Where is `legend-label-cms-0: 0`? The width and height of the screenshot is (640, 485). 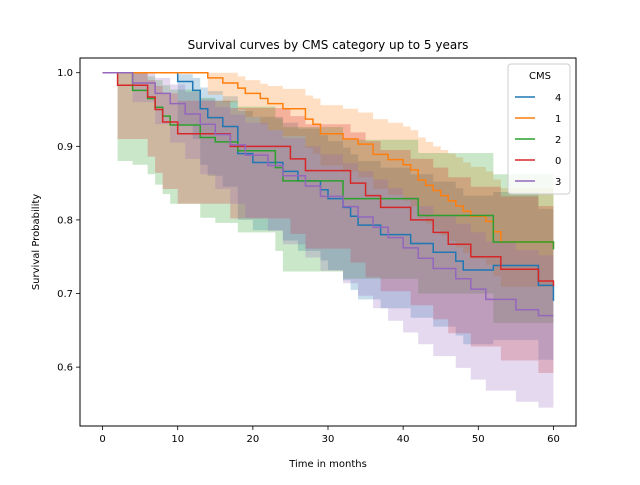
legend-label-cms-0: 0 is located at coordinates (558, 161).